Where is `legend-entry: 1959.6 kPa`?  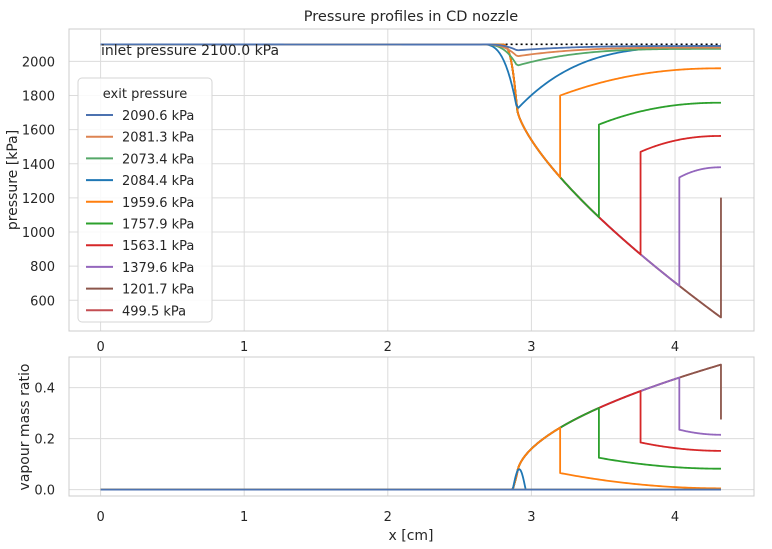 legend-entry: 1959.6 kPa is located at coordinates (158, 203).